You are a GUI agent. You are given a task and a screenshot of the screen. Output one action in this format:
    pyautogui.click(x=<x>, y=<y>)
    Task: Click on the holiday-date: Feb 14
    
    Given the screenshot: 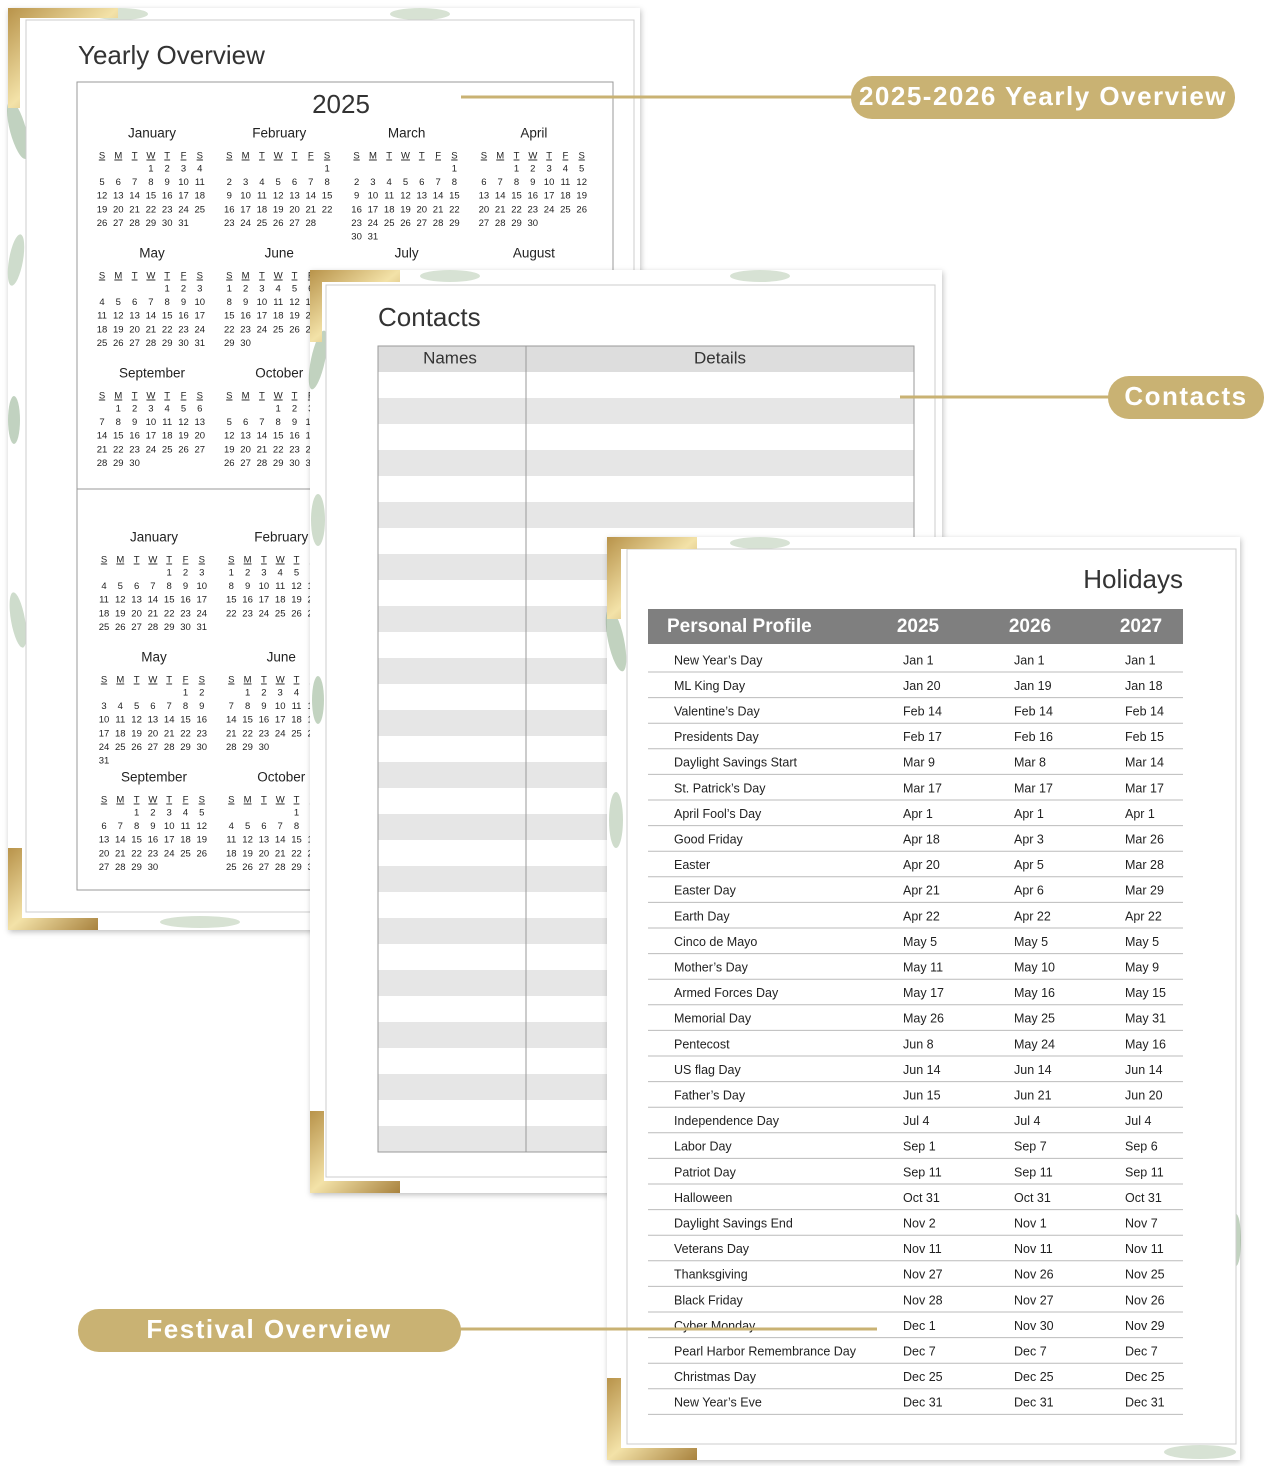 What is the action you would take?
    pyautogui.click(x=1144, y=711)
    